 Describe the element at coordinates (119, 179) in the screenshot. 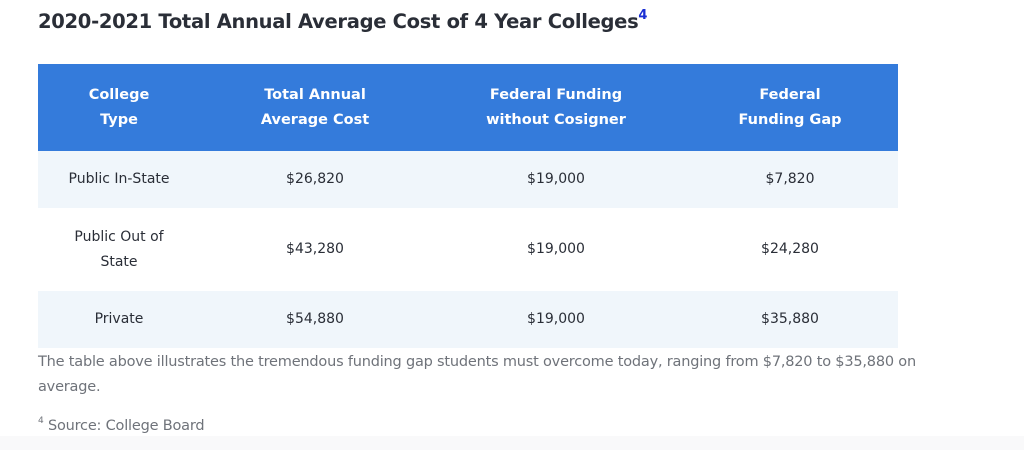

I see `college-type-cell: Public In-State` at that location.